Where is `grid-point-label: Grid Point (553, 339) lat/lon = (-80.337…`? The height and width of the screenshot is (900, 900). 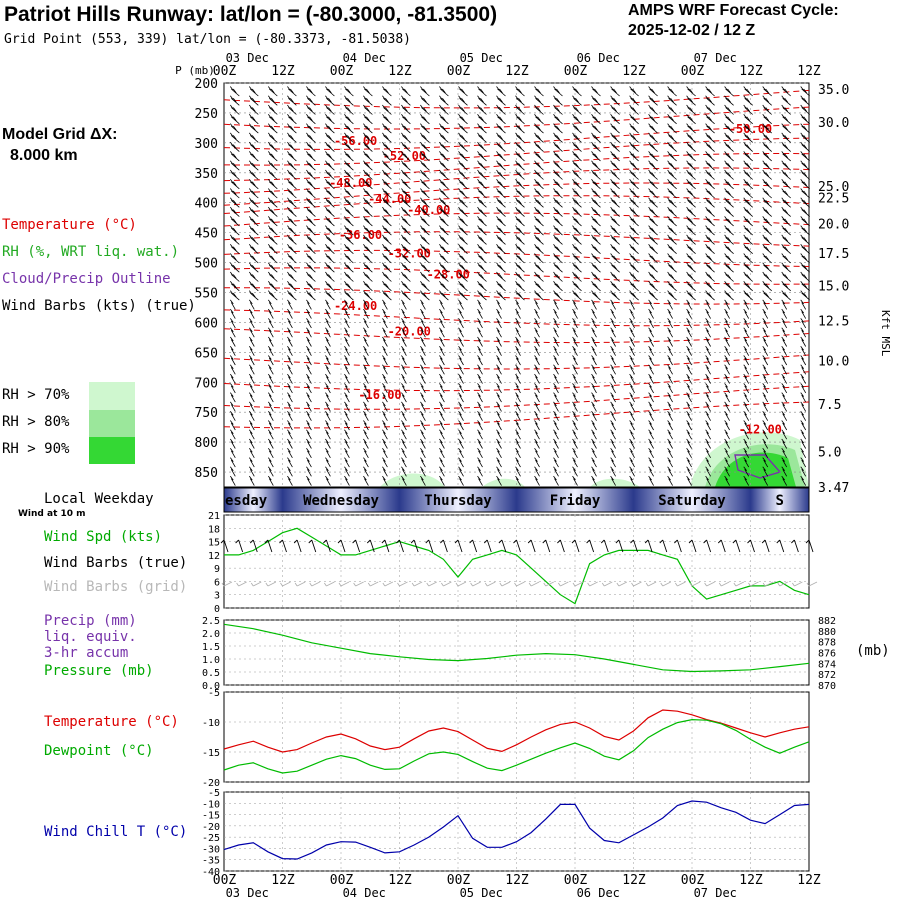
grid-point-label: Grid Point (553, 339) lat/lon = (-80.337… is located at coordinates (207, 39).